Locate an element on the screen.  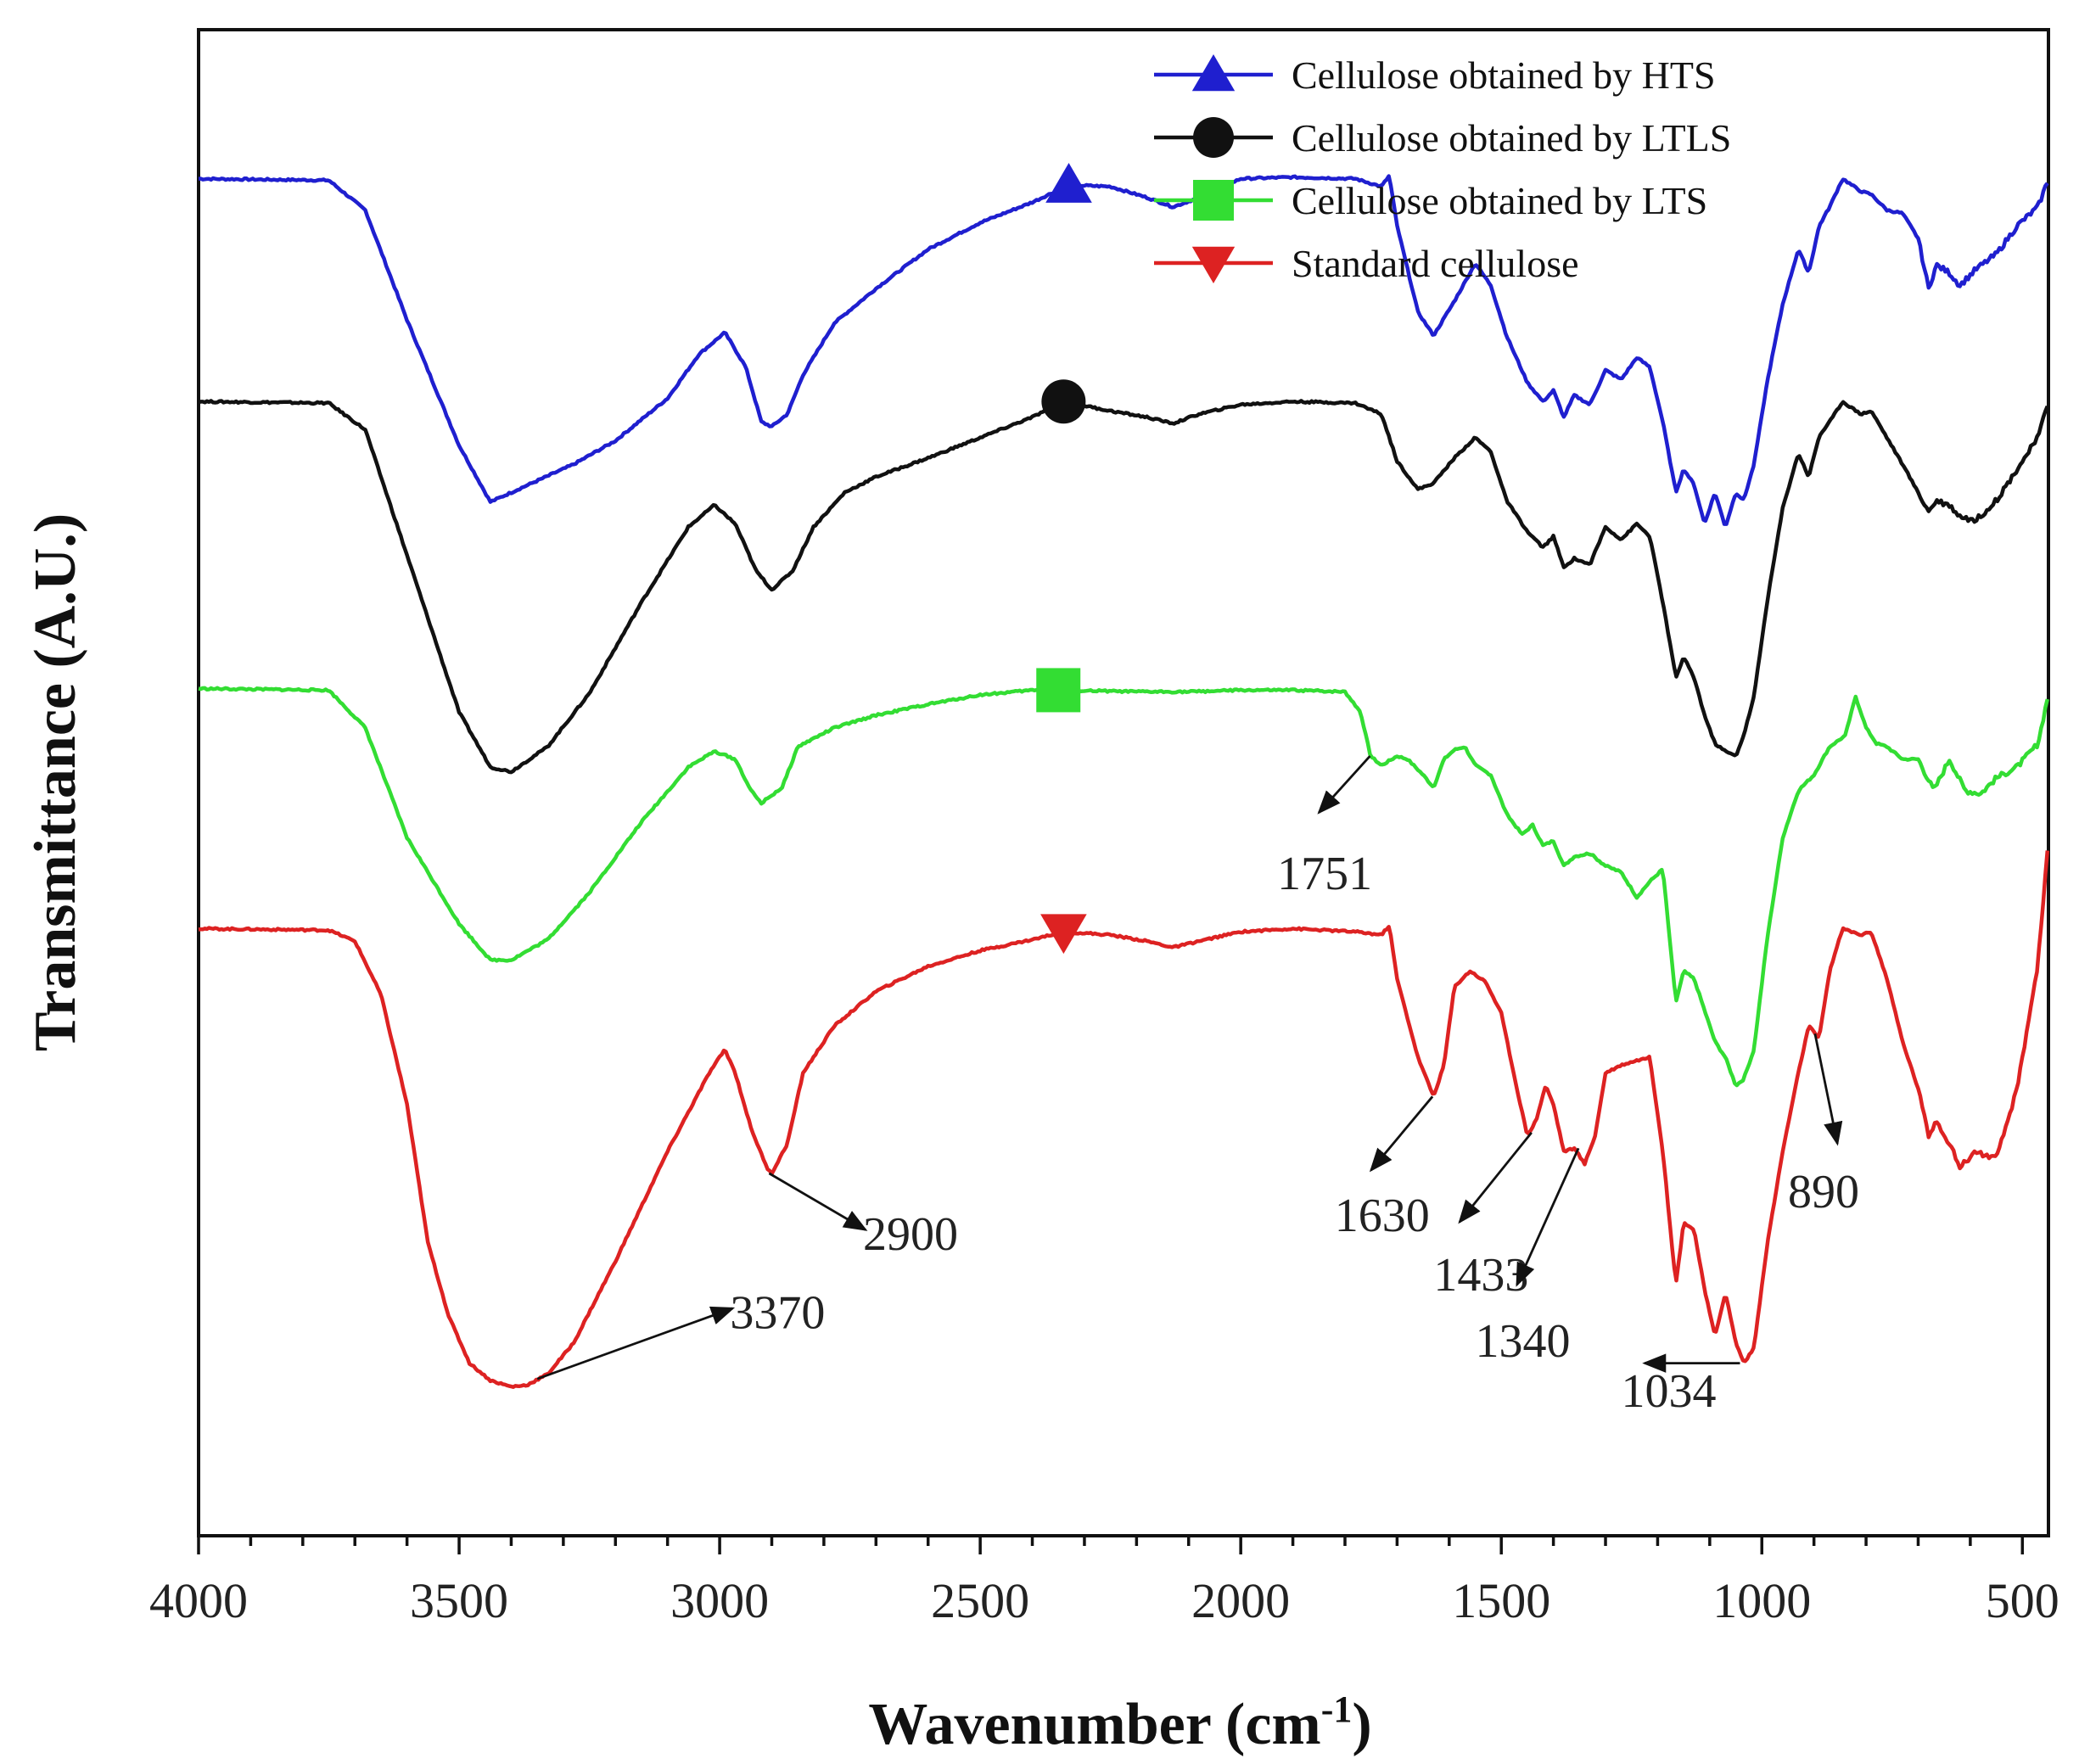
legend-label: Cellulose obtained by LTS is located at coordinates (1499, 201).